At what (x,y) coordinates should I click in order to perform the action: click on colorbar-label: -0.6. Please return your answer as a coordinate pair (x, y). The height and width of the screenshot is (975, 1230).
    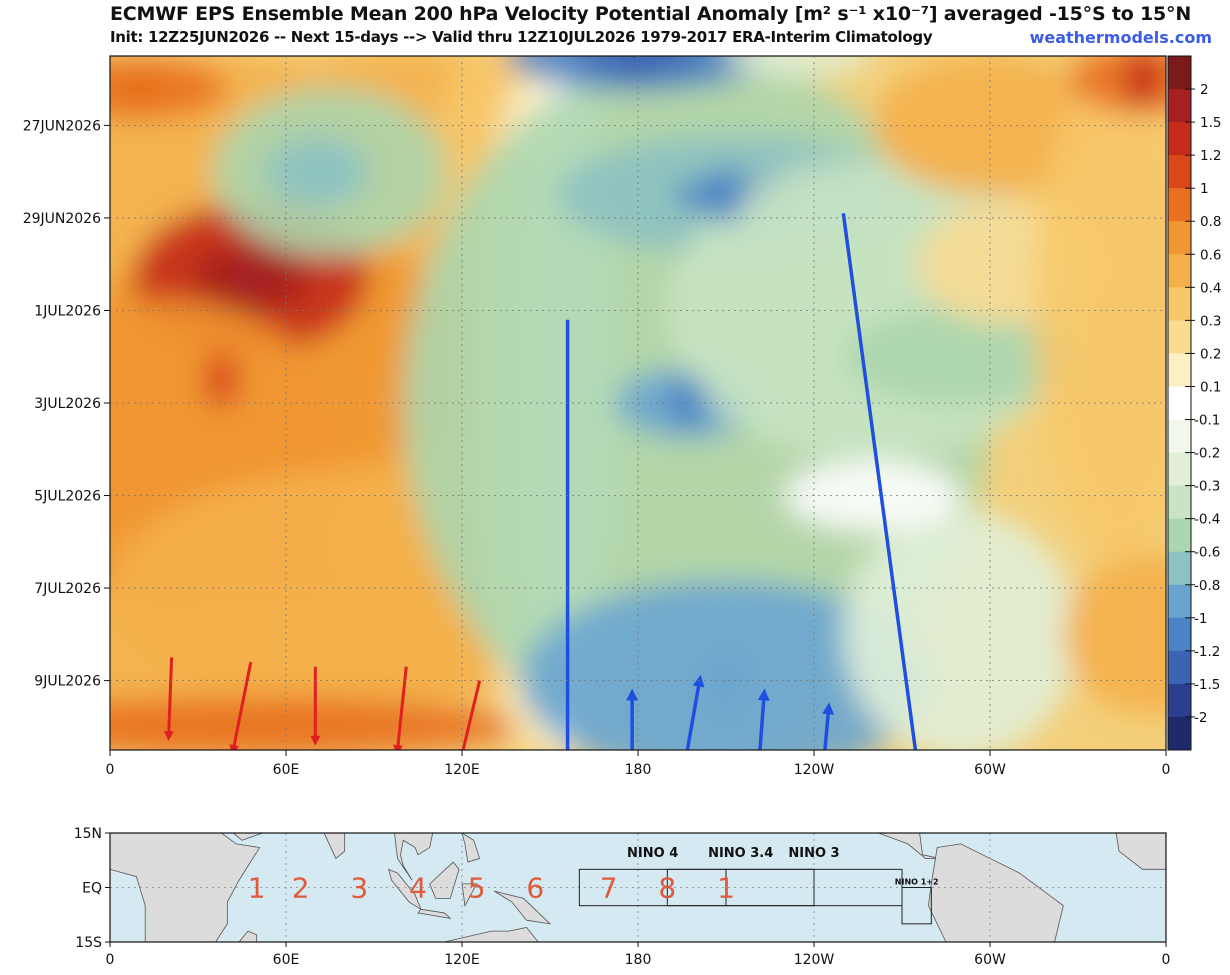
    Looking at the image, I should click on (1207, 553).